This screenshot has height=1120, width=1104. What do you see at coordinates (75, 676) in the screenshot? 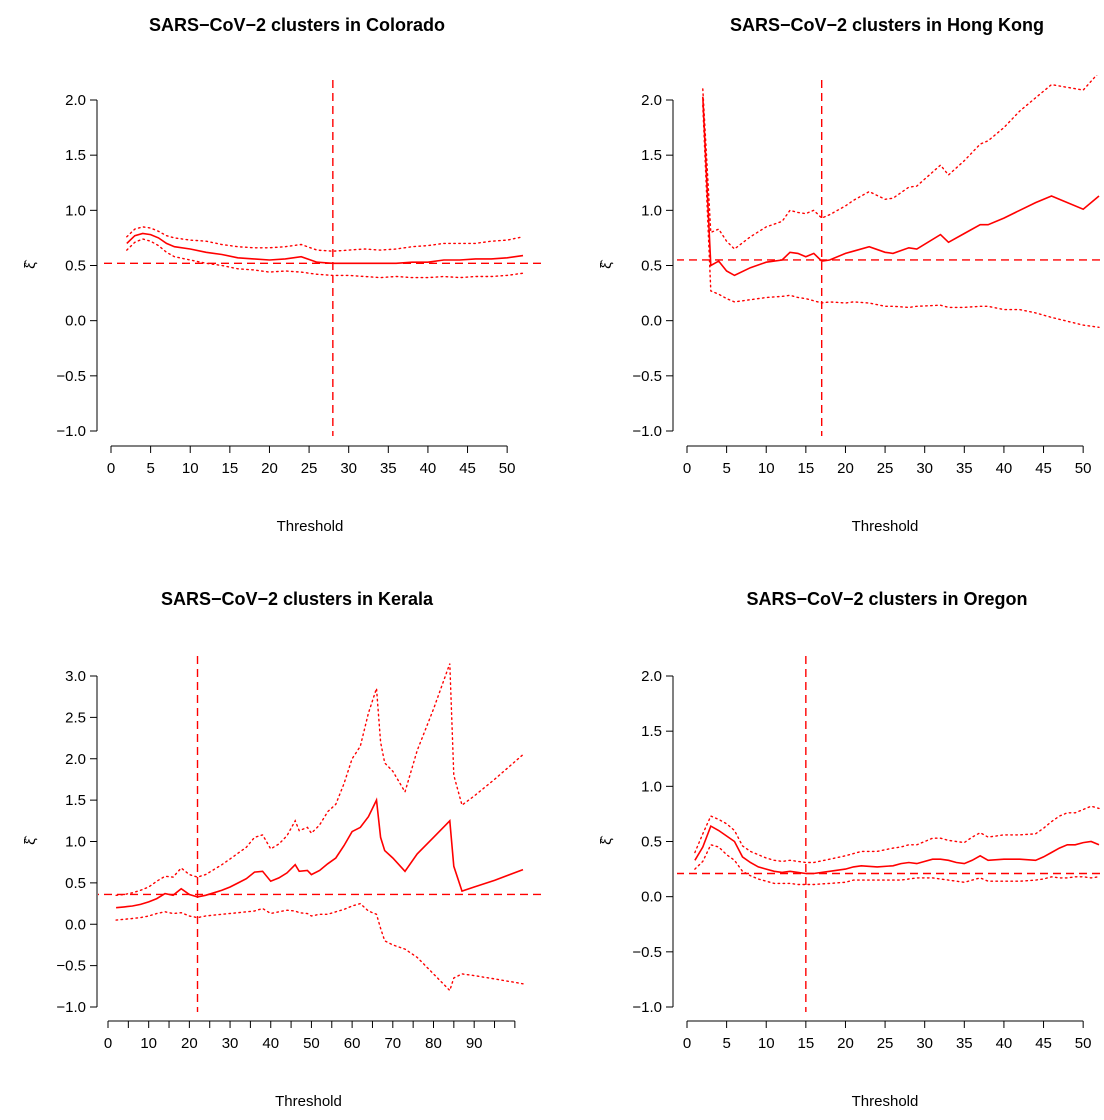
I see `y-tick-label: 3.0` at bounding box center [75, 676].